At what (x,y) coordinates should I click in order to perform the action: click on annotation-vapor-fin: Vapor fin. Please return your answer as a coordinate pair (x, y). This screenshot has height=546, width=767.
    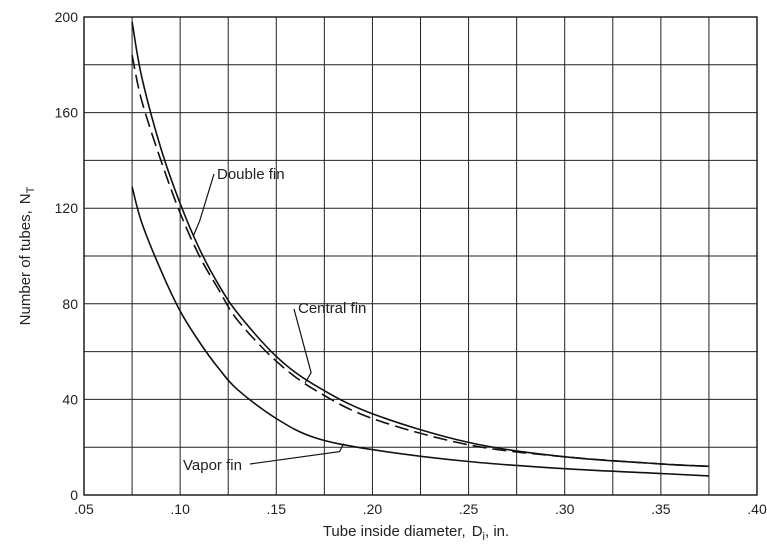
    Looking at the image, I should click on (264, 458).